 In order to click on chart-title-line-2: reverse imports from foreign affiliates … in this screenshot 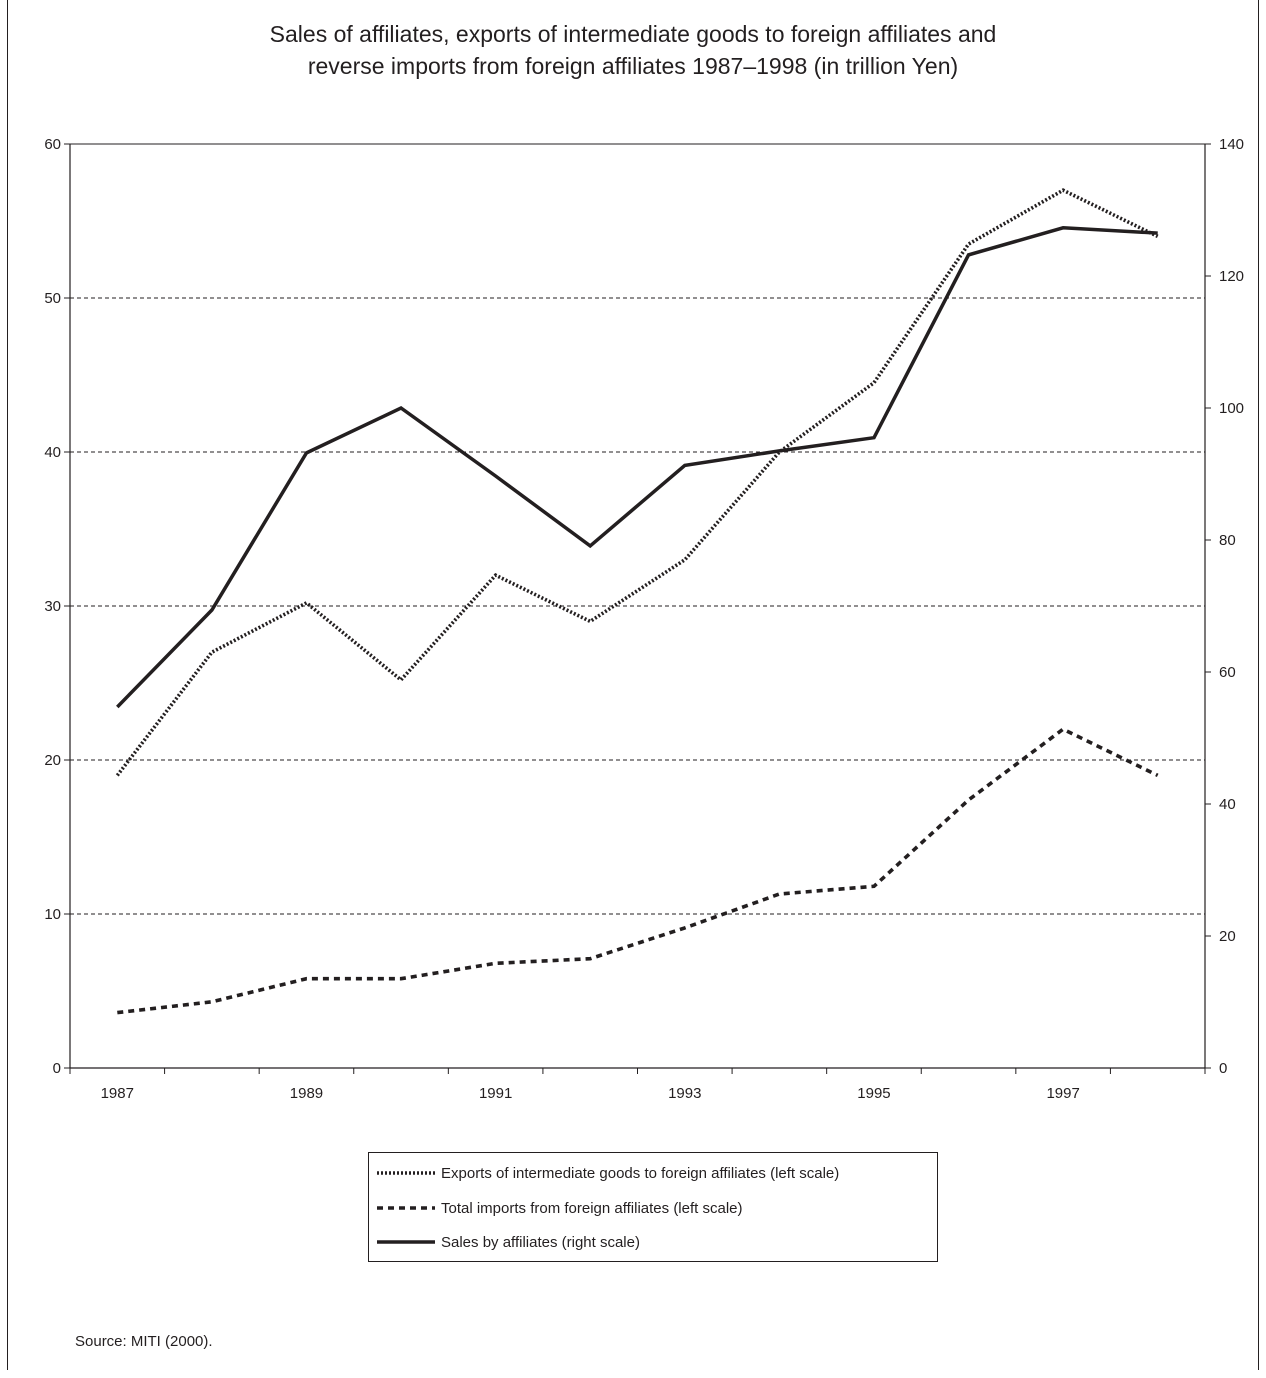, I will do `click(633, 66)`.